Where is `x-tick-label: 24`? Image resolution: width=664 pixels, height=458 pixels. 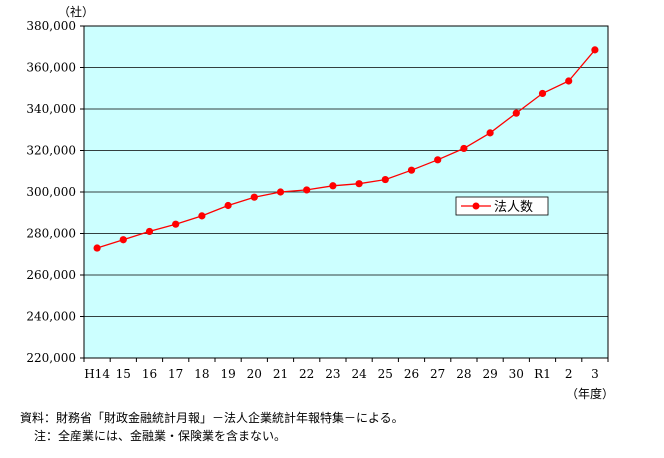
x-tick-label: 24 is located at coordinates (359, 374).